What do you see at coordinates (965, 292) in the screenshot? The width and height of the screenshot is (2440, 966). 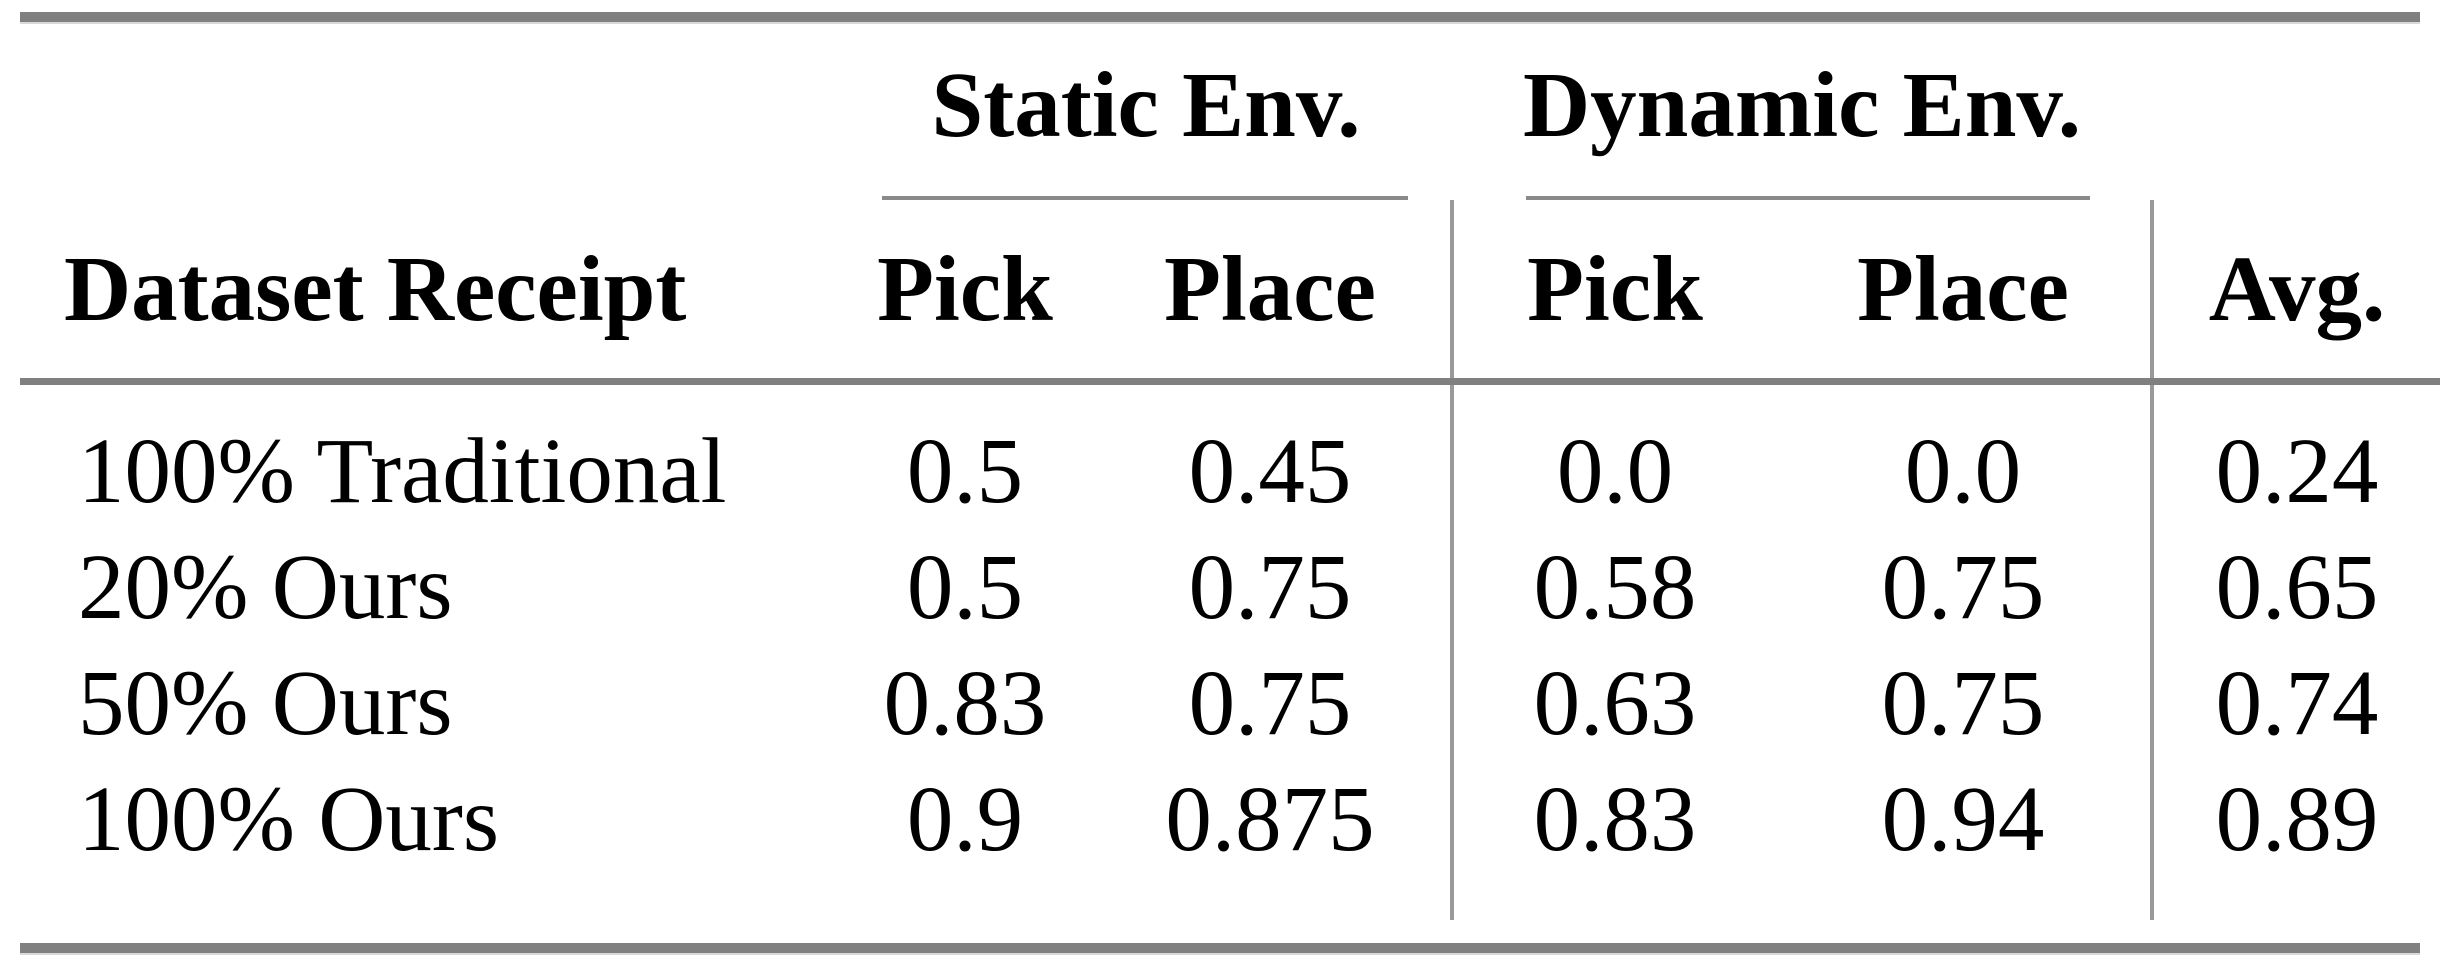 I see `col-header-static-pick: Pick` at bounding box center [965, 292].